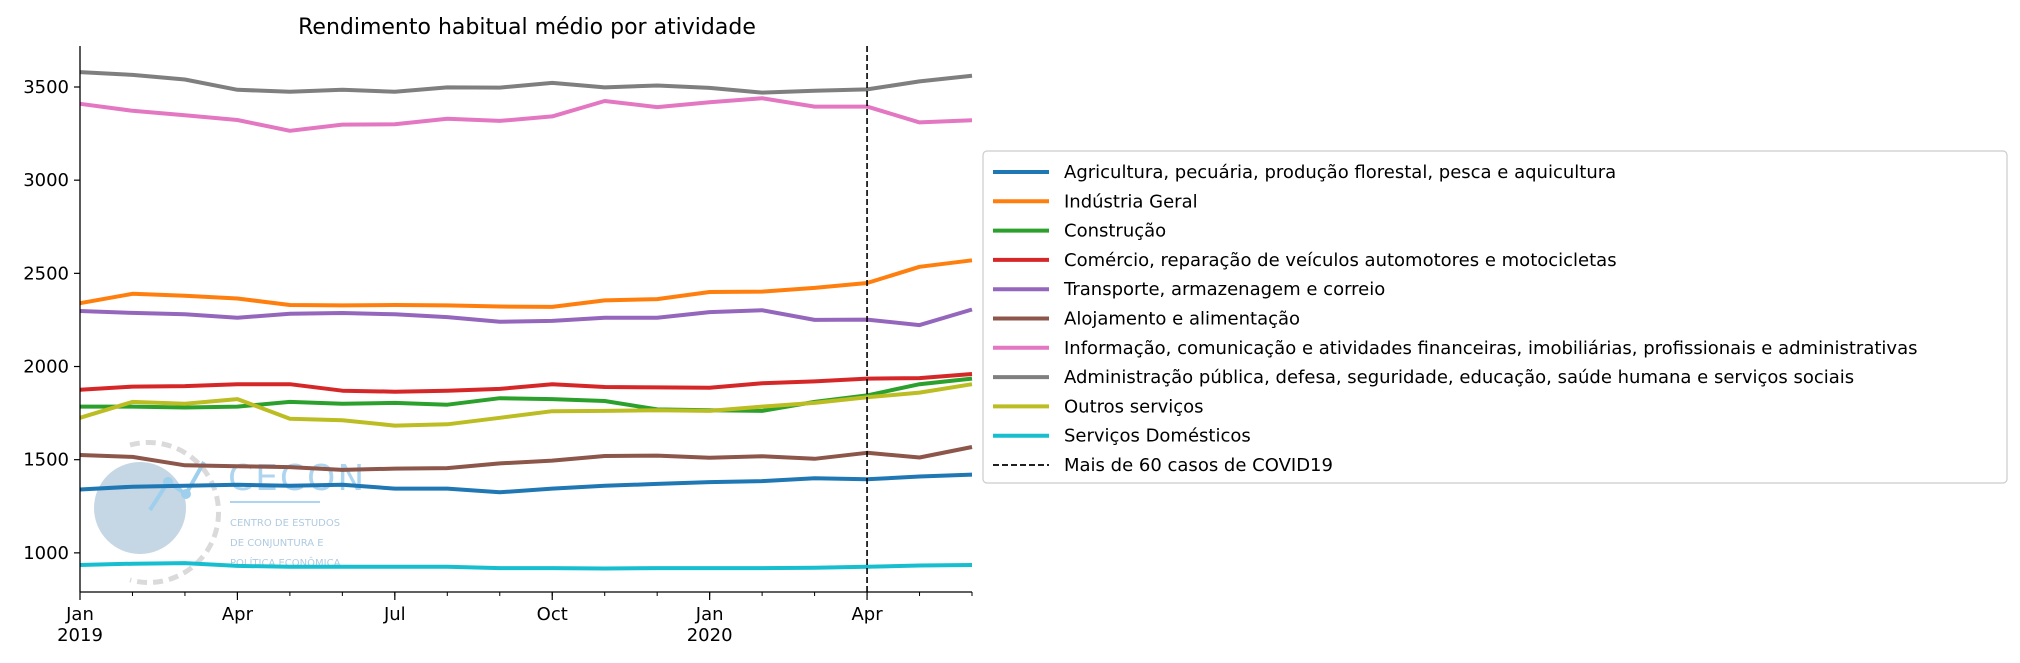 The height and width of the screenshot is (663, 2020). I want to click on x-tick-label: Jul, so click(394, 614).